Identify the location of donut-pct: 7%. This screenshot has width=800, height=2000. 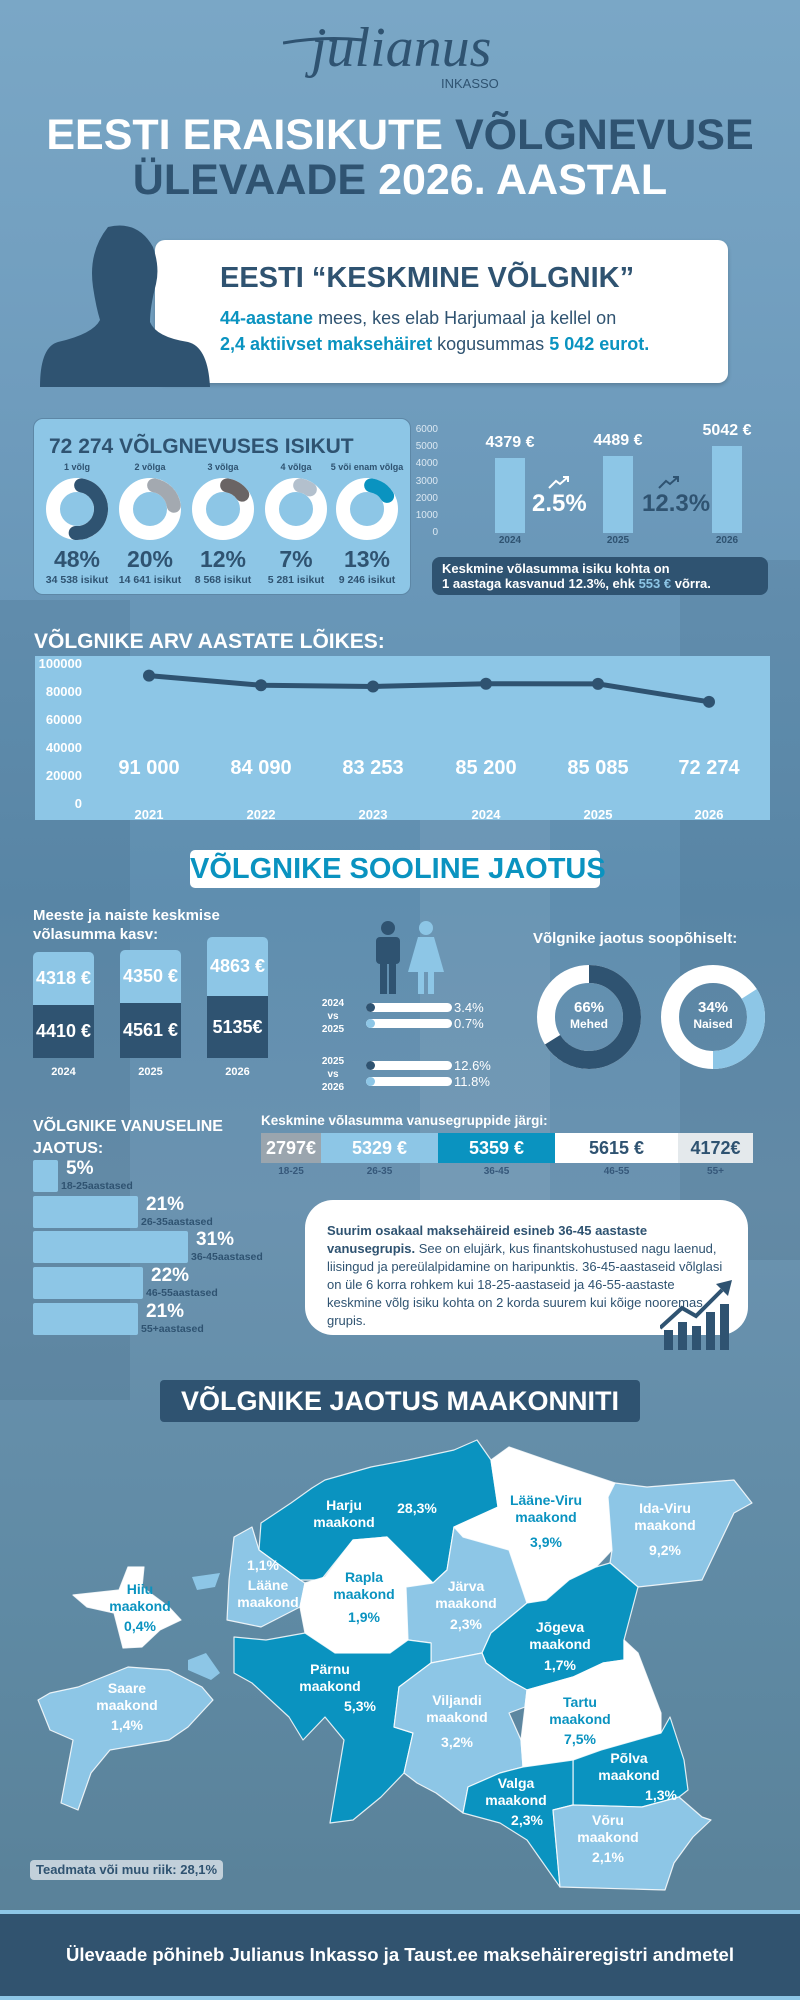
(296, 559).